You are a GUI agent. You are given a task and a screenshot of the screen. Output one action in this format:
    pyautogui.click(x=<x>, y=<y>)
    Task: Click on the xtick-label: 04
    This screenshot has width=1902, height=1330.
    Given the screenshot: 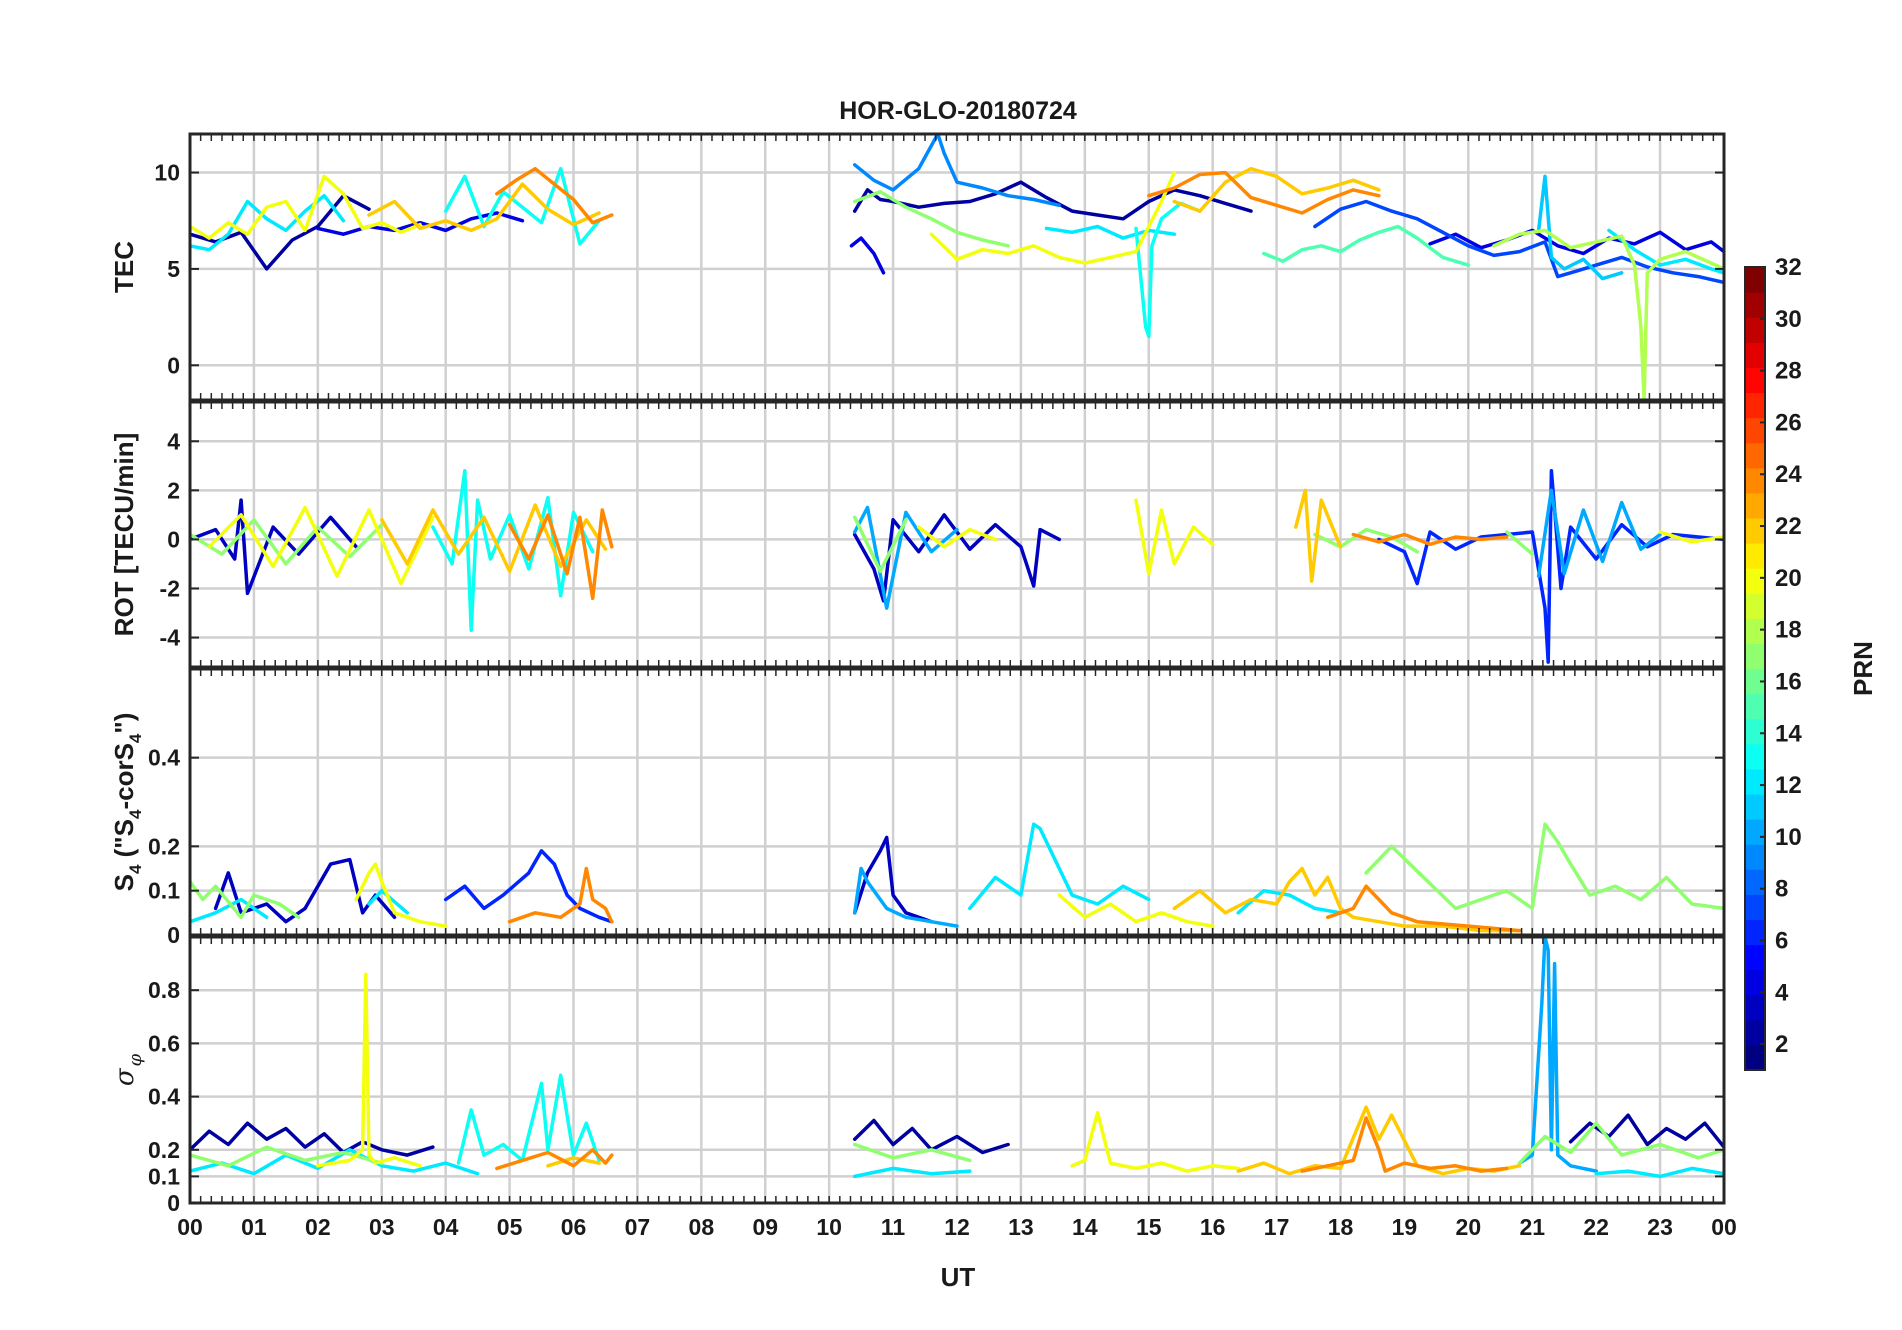 What is the action you would take?
    pyautogui.click(x=446, y=1227)
    